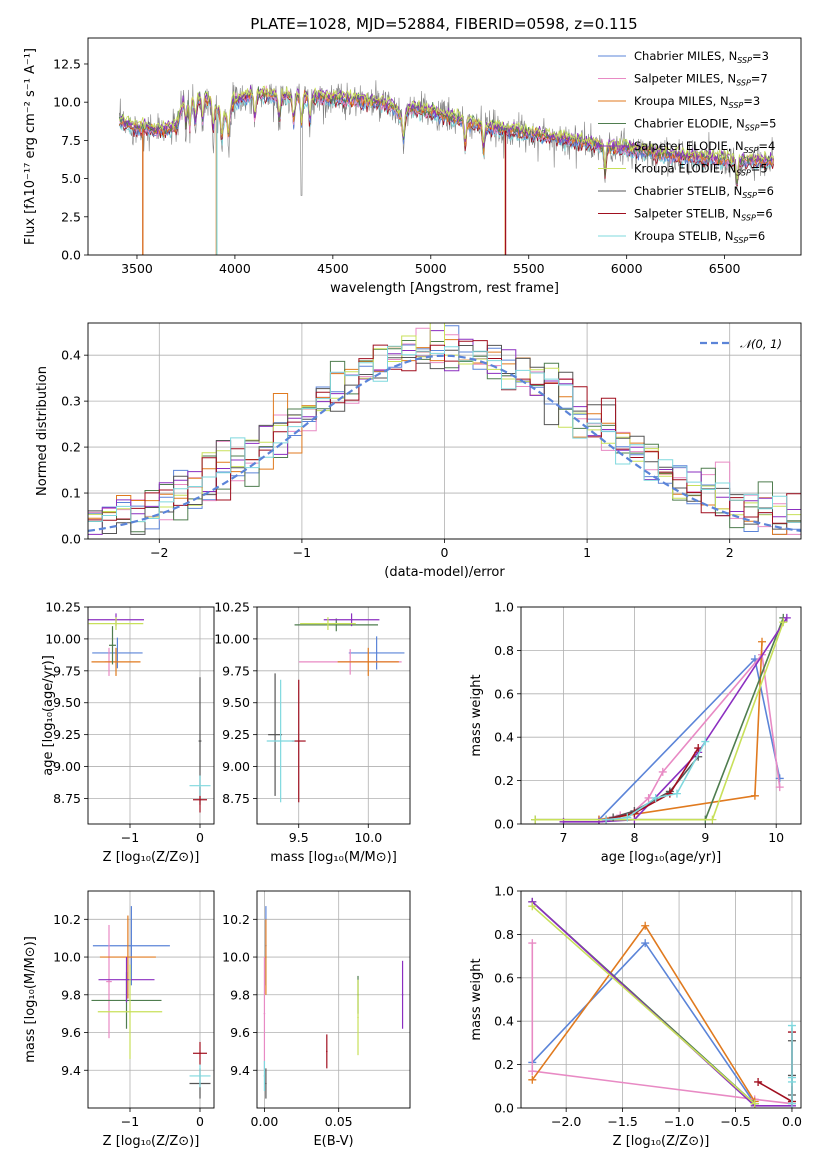 This screenshot has height=1170, width=819. What do you see at coordinates (705, 837) in the screenshot?
I see `x-tick-label: 9` at bounding box center [705, 837].